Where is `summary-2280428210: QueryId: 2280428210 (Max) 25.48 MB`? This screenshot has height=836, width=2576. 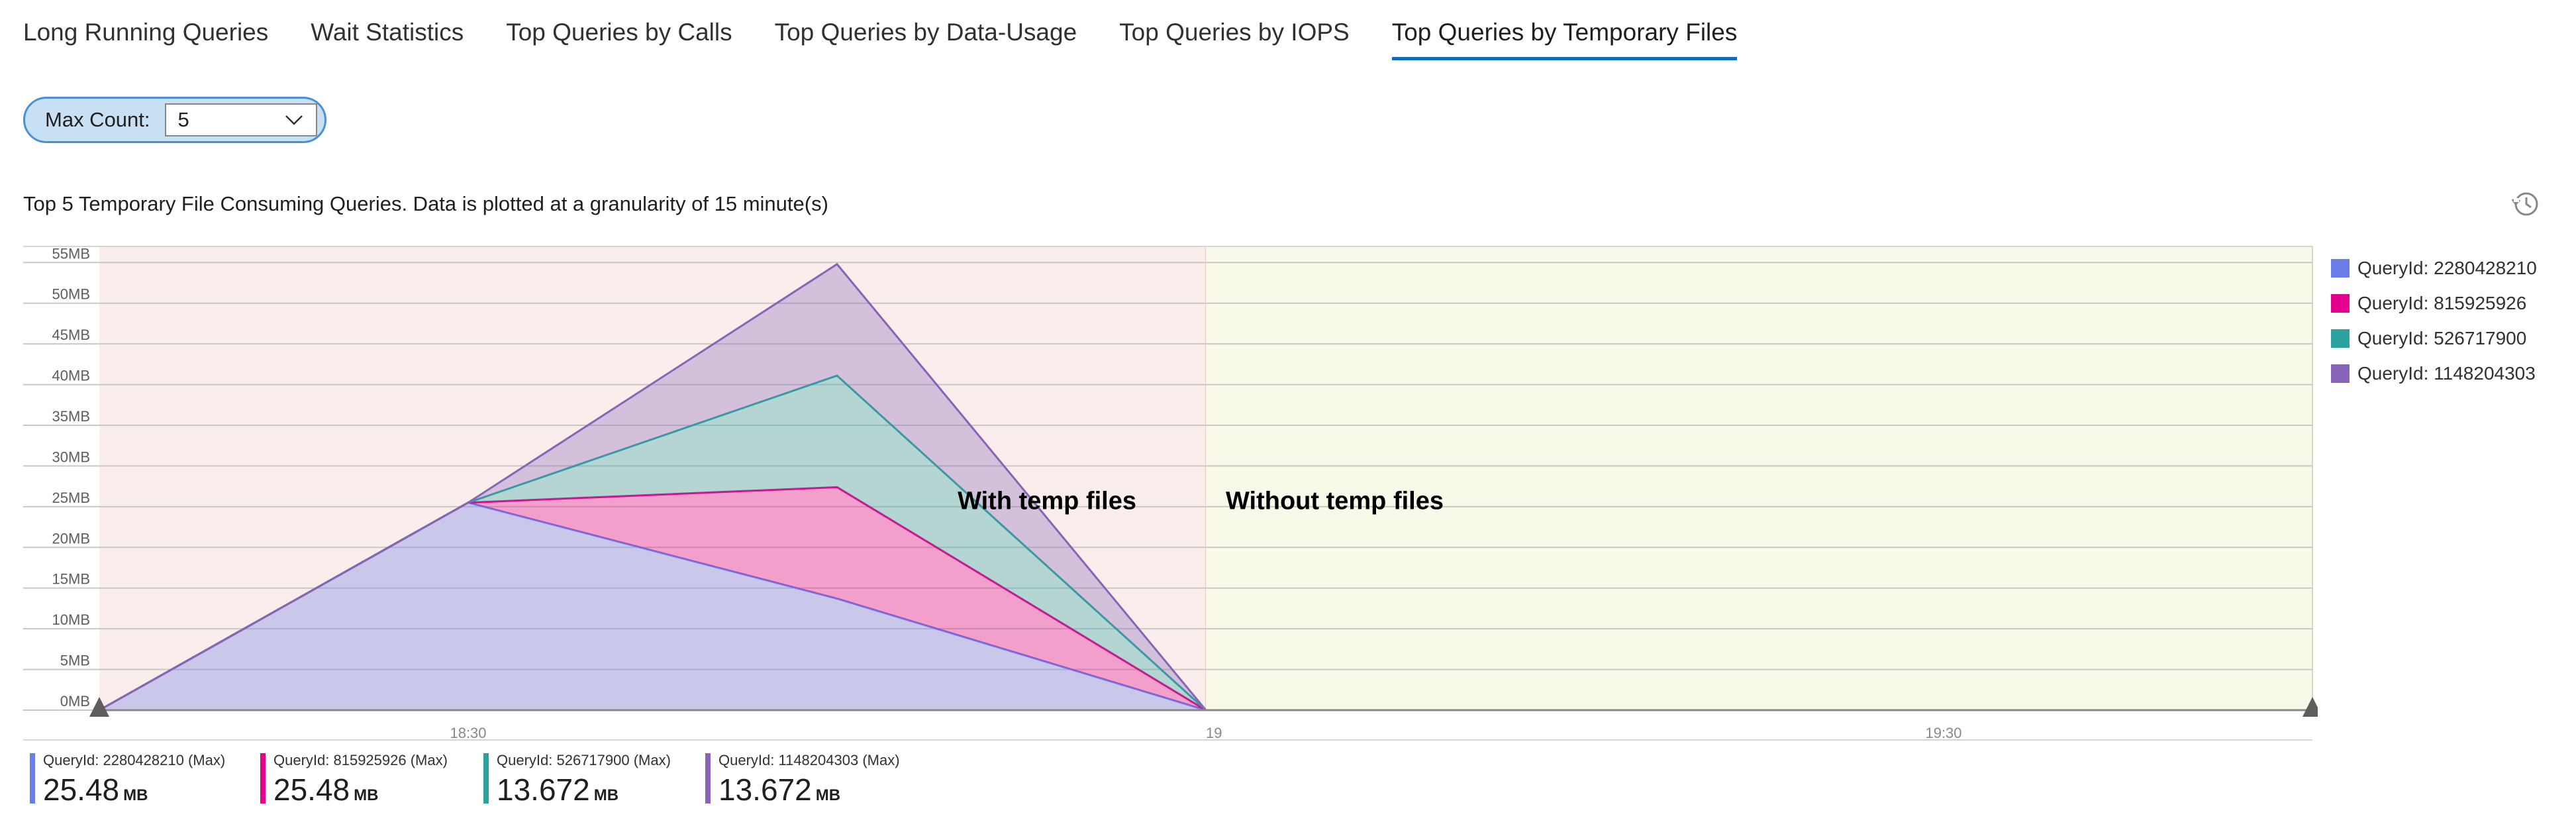
summary-2280428210: QueryId: 2280428210 (Max) 25.48 MB is located at coordinates (128, 780).